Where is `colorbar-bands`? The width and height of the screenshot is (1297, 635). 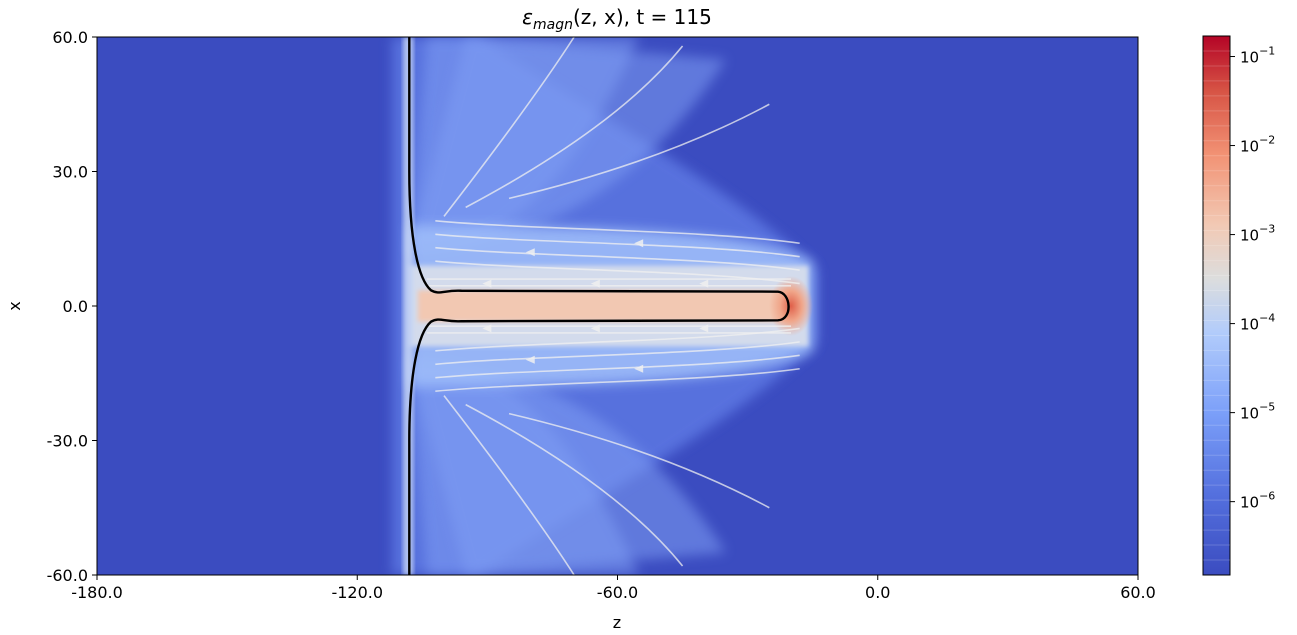
colorbar-bands is located at coordinates (1216, 305).